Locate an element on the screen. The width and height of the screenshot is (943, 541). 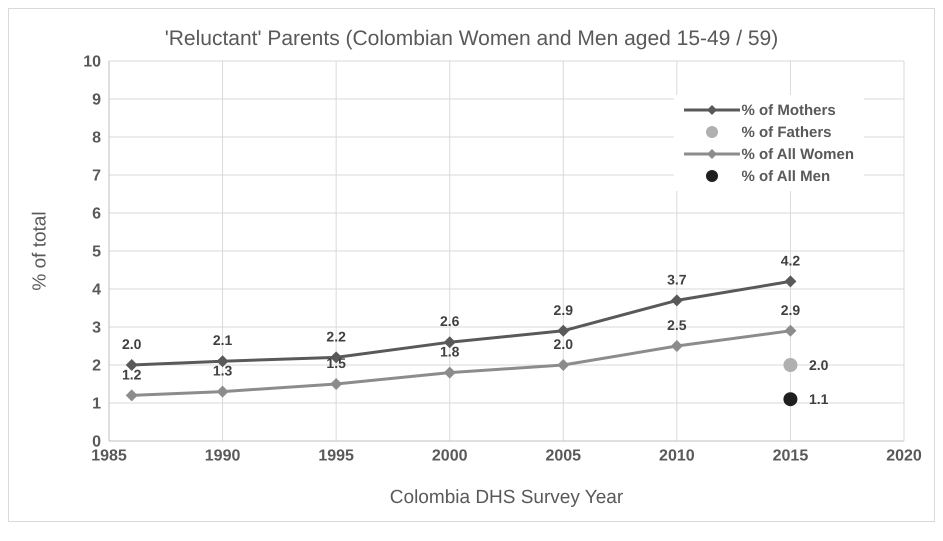
x-tick-label: 2005 is located at coordinates (563, 455).